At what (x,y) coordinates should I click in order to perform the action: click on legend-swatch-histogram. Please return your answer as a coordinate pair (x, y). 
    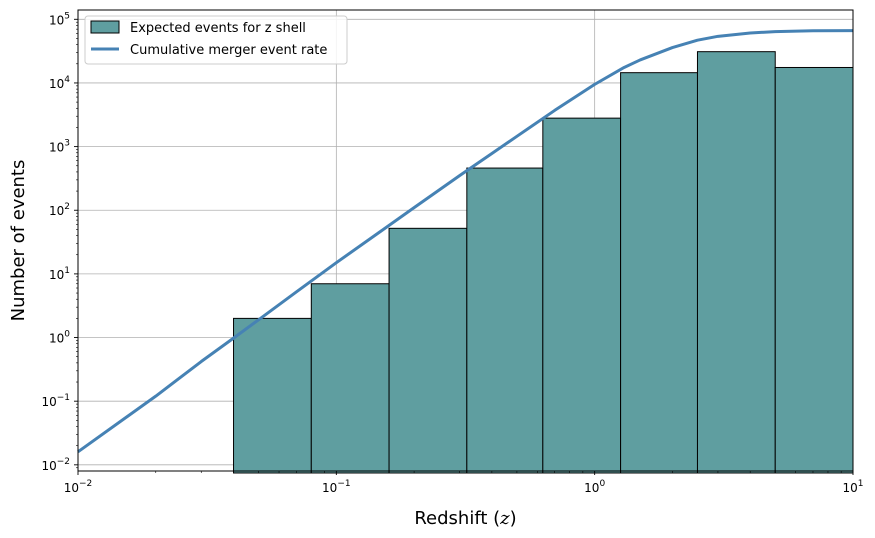
    Looking at the image, I should click on (105, 27).